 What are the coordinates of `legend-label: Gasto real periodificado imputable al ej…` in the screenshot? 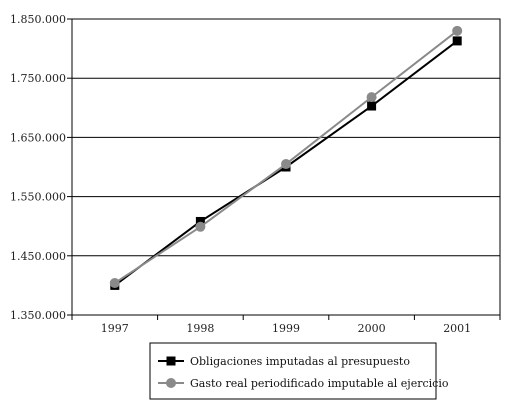 It's located at (319, 383).